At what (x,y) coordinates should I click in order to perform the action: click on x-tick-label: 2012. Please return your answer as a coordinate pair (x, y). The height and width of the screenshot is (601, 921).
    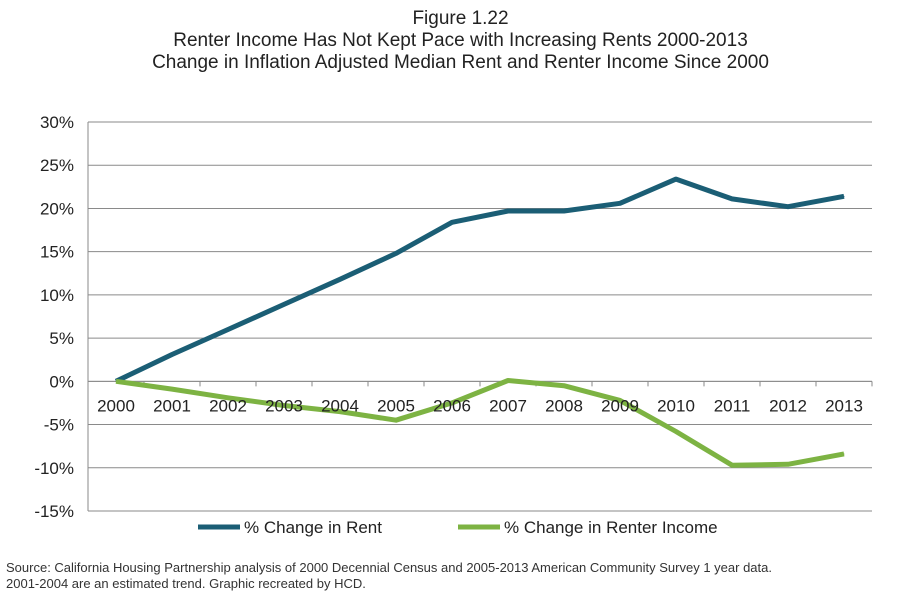
    Looking at the image, I should click on (788, 405).